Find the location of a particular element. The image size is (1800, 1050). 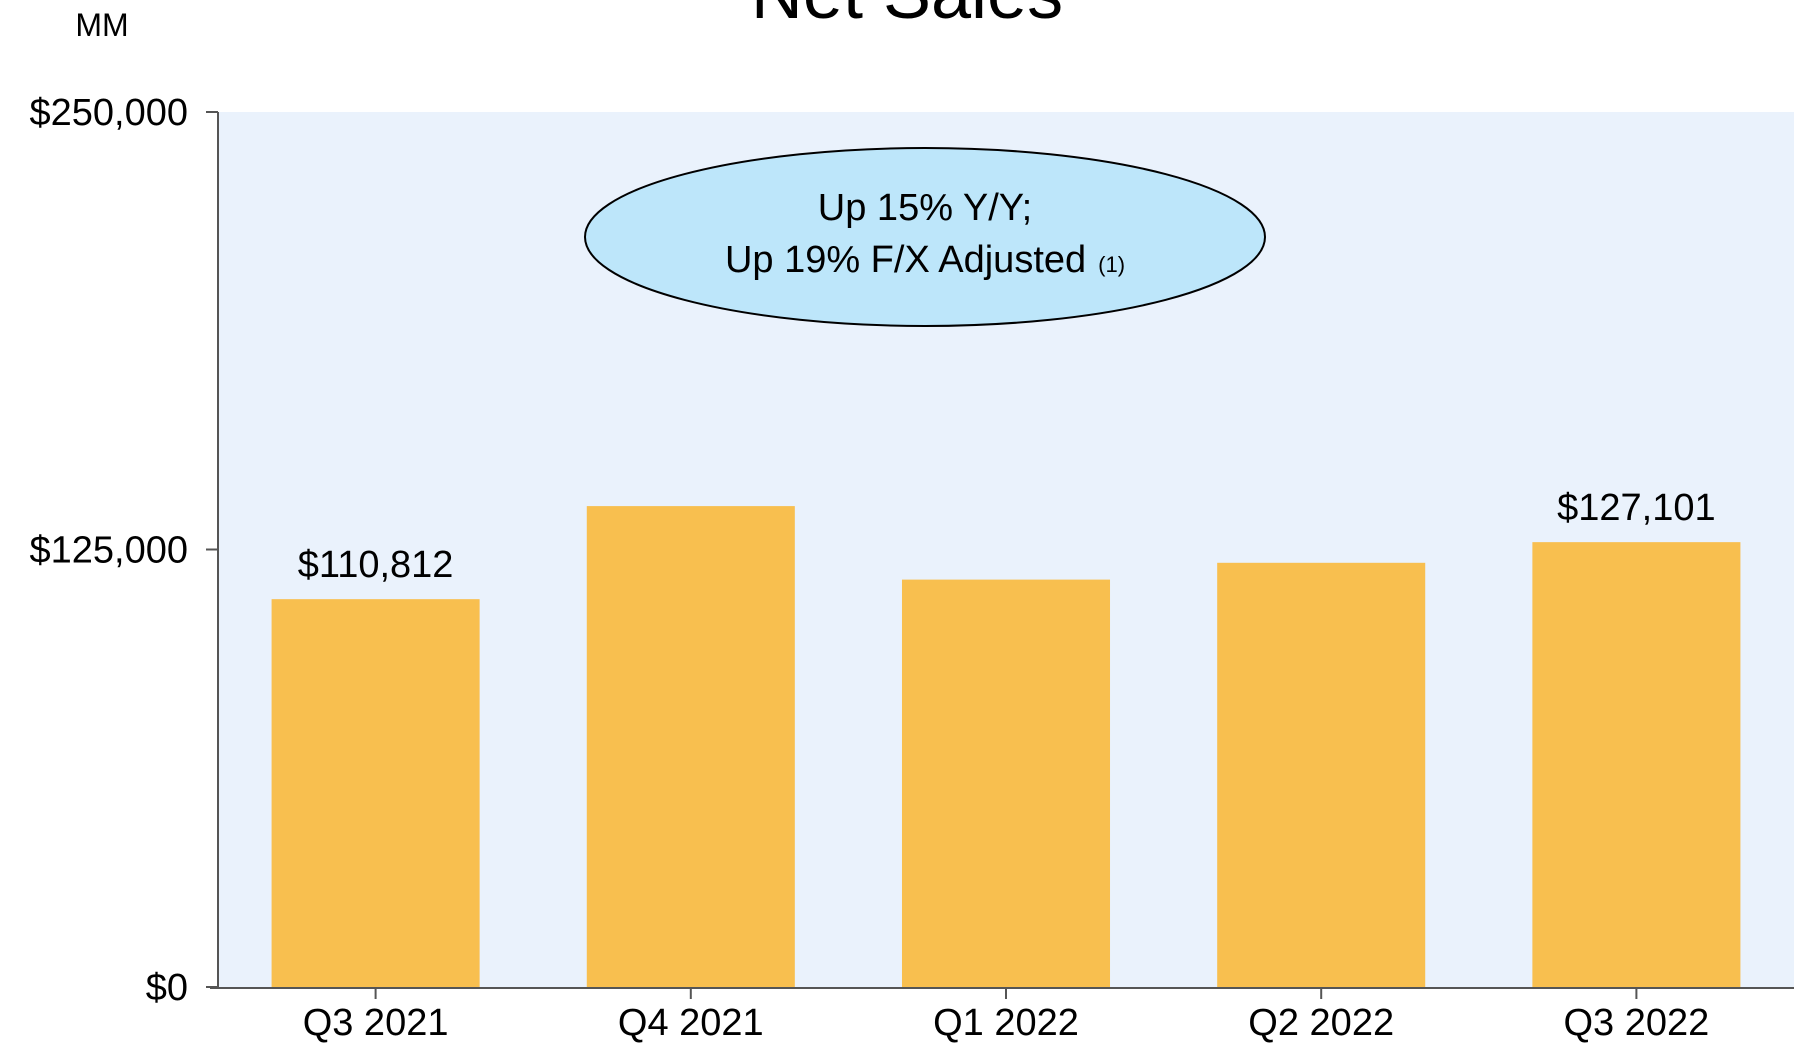

x-tick-label: Q1 2022 is located at coordinates (1006, 1023).